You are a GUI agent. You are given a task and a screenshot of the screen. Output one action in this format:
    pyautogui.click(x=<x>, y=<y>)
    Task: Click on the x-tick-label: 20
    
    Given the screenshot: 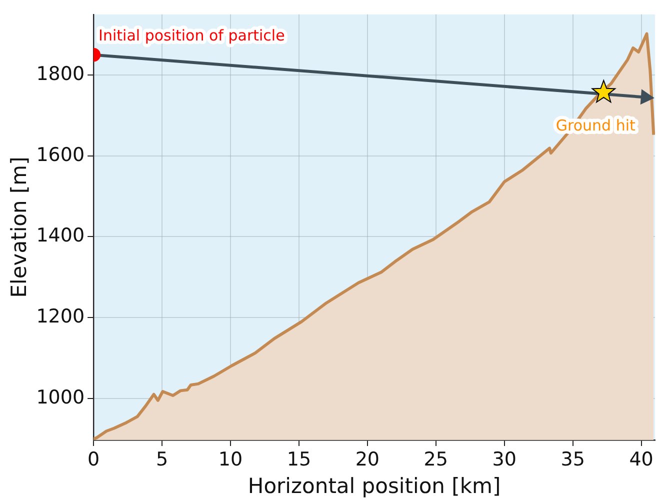 What is the action you would take?
    pyautogui.click(x=367, y=459)
    